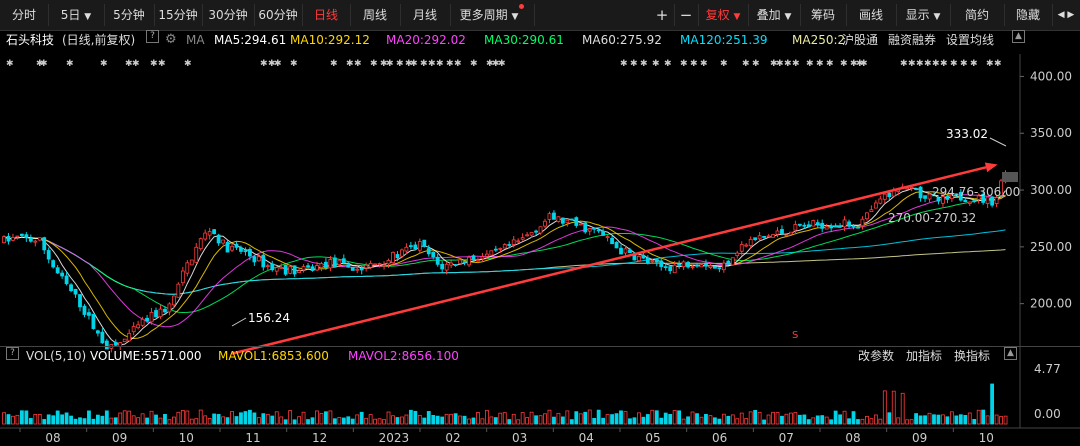 This screenshot has width=1080, height=446. I want to click on margin-button: 融资融券, so click(912, 40).